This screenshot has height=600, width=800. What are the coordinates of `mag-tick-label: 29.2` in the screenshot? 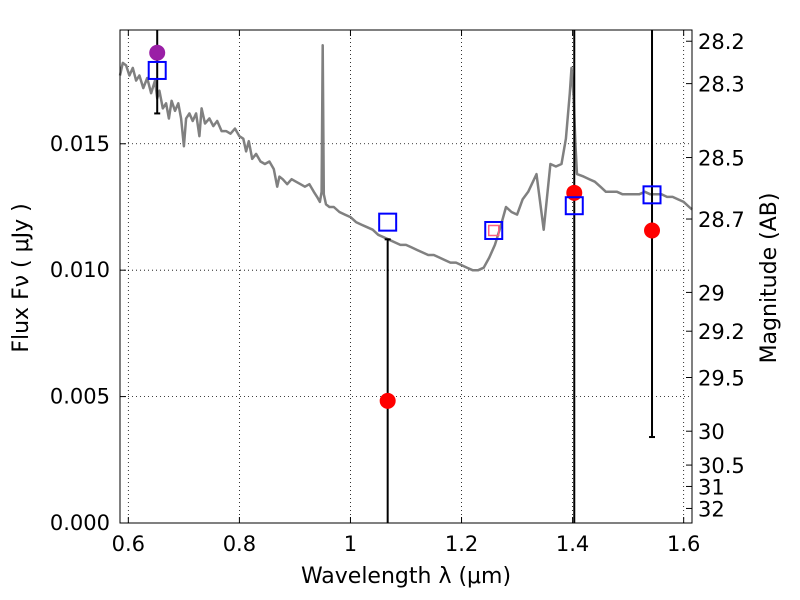 It's located at (721, 332).